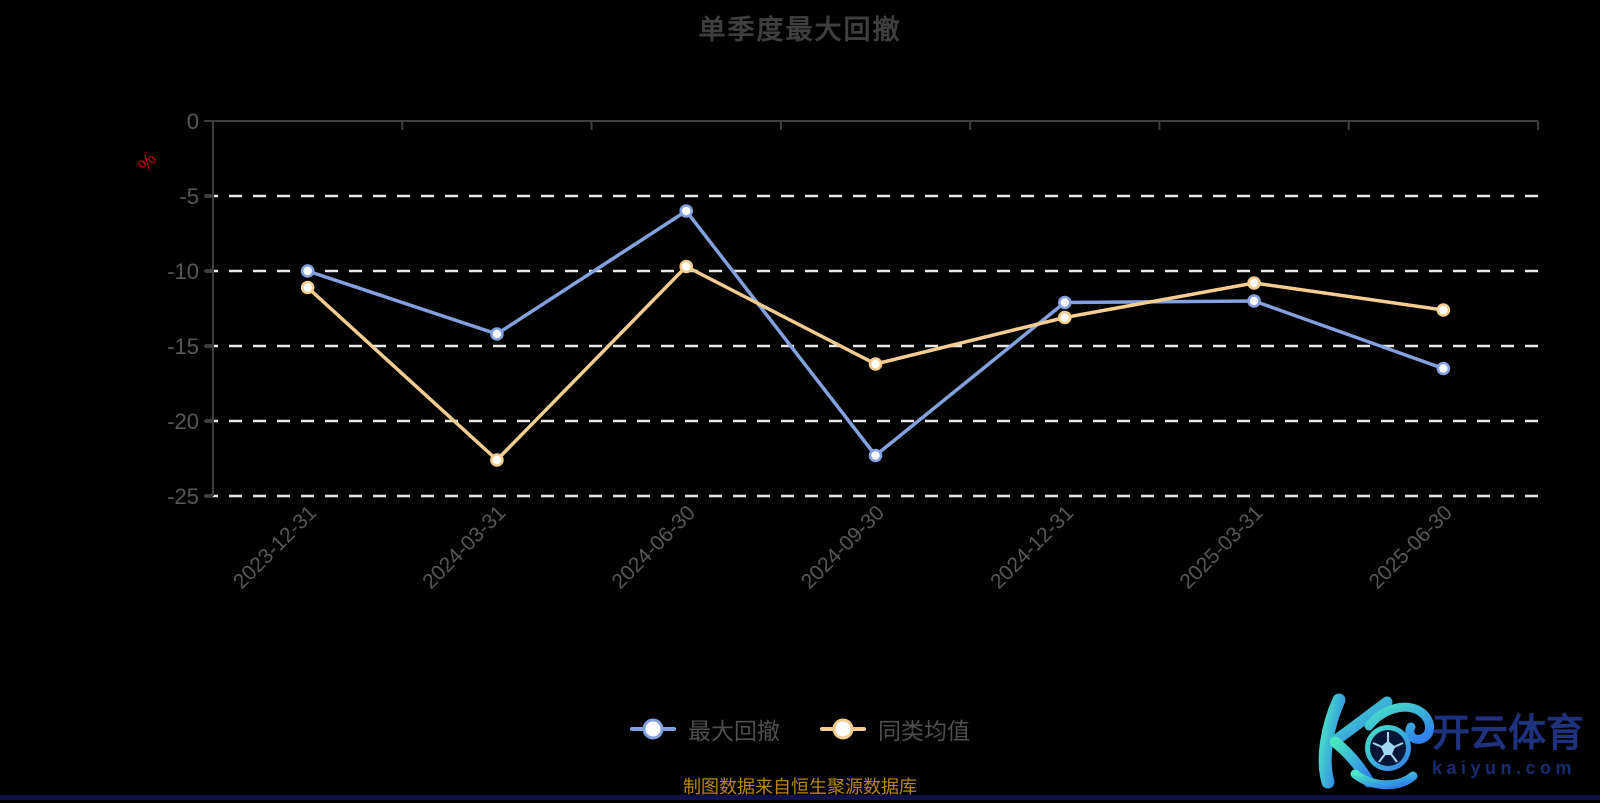 Image resolution: width=1600 pixels, height=803 pixels. Describe the element at coordinates (147, 162) in the screenshot. I see `y-axis-unit-label: %` at that location.